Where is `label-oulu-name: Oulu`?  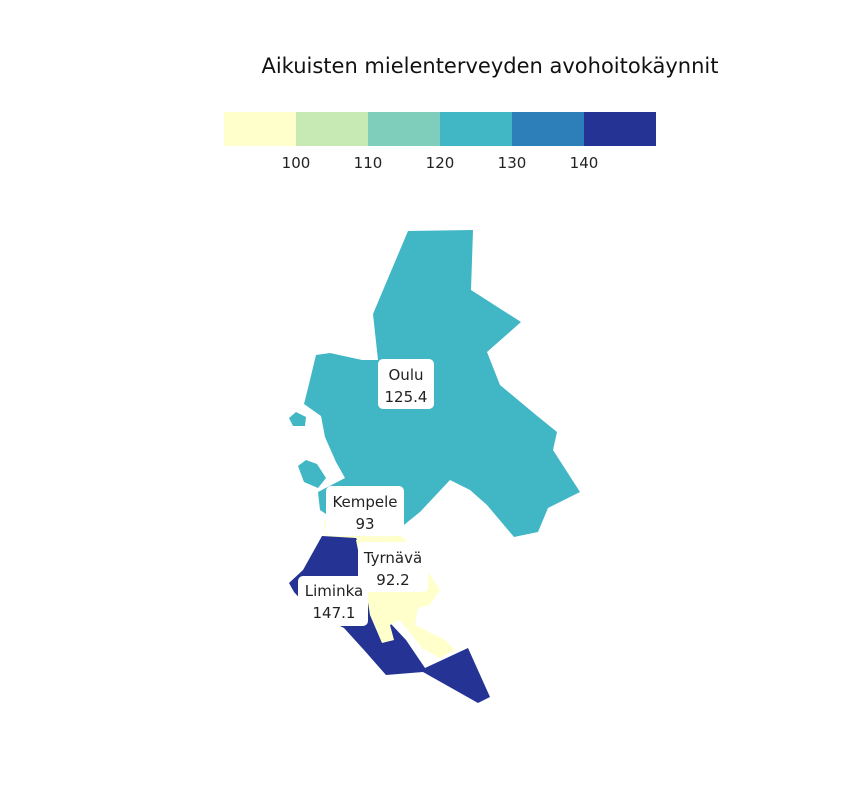
label-oulu-name: Oulu is located at coordinates (406, 375).